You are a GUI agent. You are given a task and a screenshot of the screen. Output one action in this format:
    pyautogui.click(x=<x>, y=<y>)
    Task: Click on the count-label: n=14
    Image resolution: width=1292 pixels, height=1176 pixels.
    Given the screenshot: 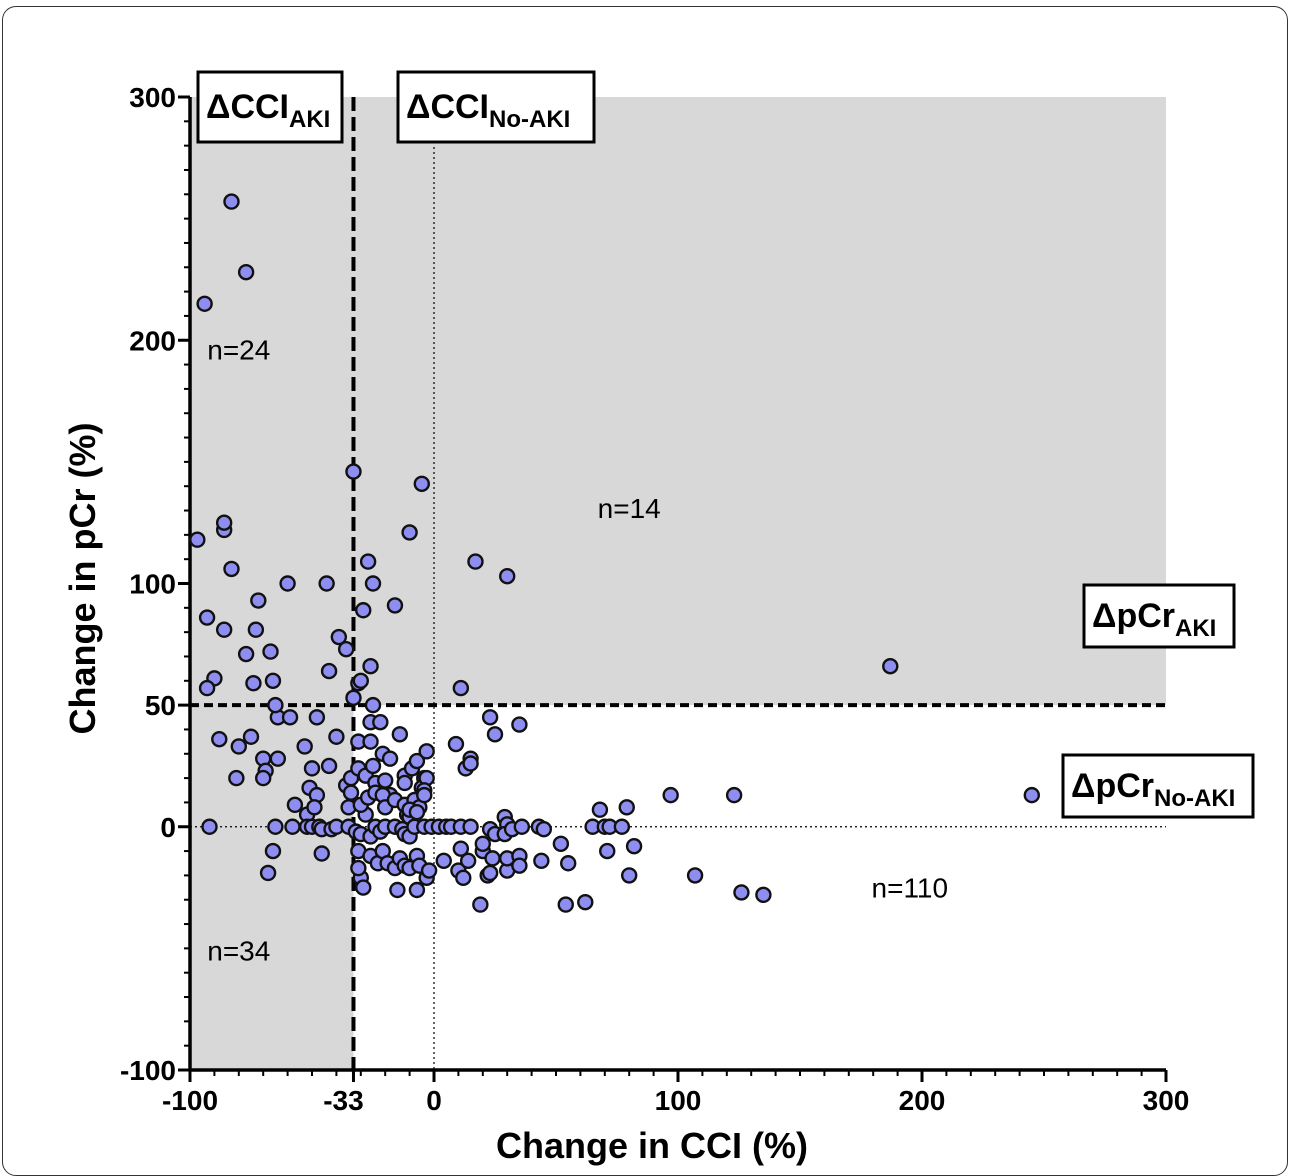 What is the action you would take?
    pyautogui.click(x=629, y=508)
    